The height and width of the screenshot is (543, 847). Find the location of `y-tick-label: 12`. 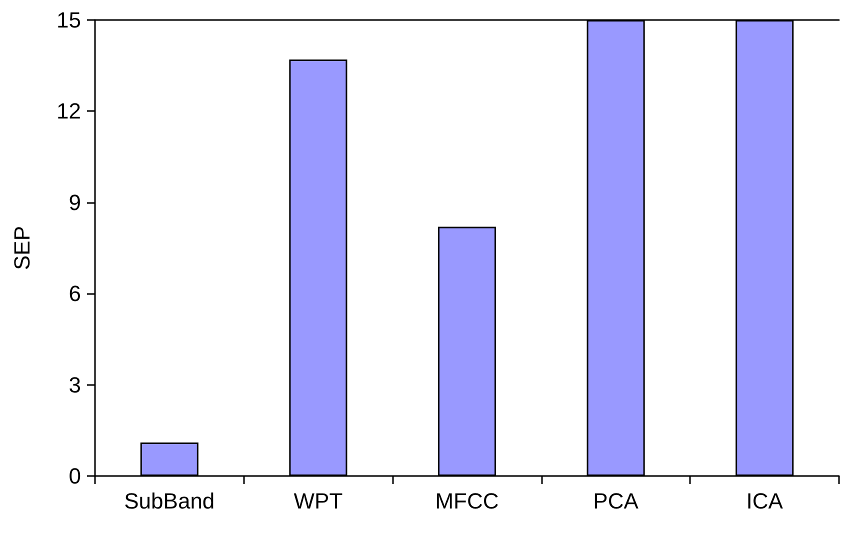

y-tick-label: 12 is located at coordinates (68, 111).